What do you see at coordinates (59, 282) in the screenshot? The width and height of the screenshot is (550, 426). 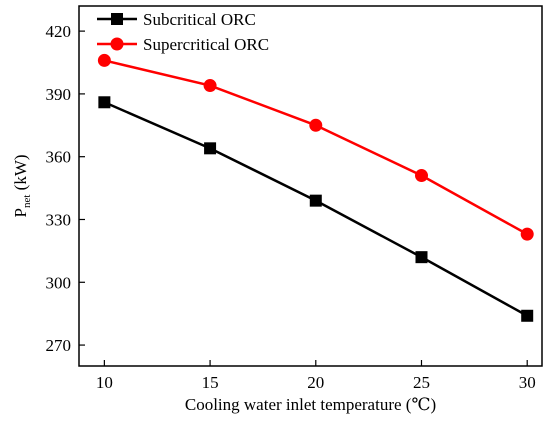 I see `y-tick-label: 300` at bounding box center [59, 282].